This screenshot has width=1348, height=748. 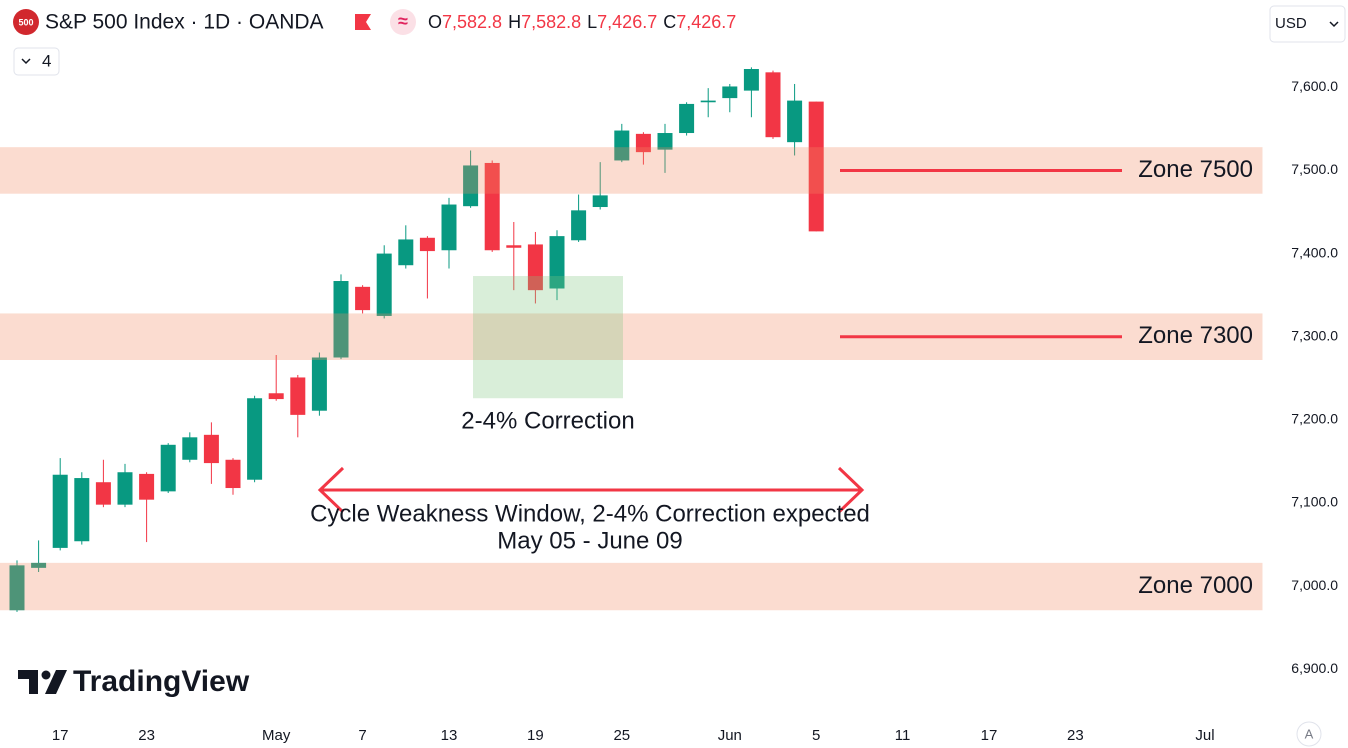 I want to click on ohlc-key: C, so click(x=669, y=22).